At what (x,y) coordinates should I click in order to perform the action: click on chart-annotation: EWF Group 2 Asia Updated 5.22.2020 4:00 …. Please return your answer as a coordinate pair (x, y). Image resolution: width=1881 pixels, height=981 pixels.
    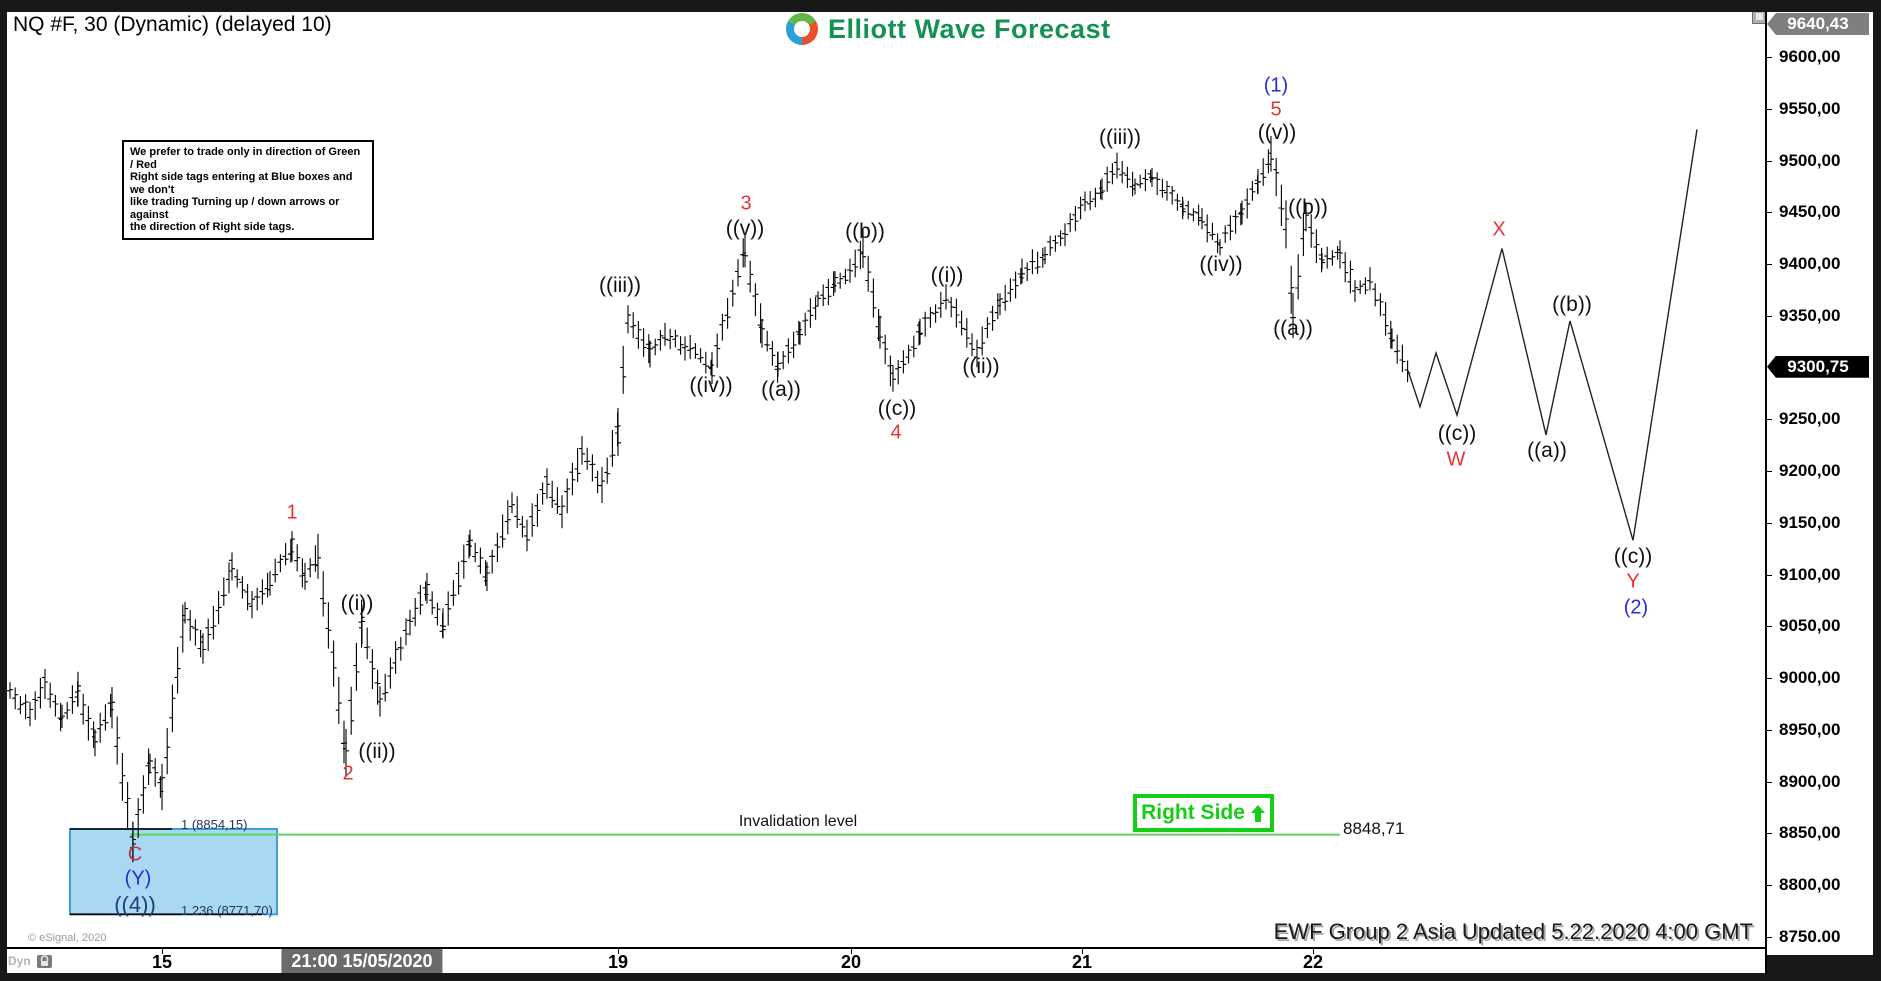
    Looking at the image, I should click on (1513, 931).